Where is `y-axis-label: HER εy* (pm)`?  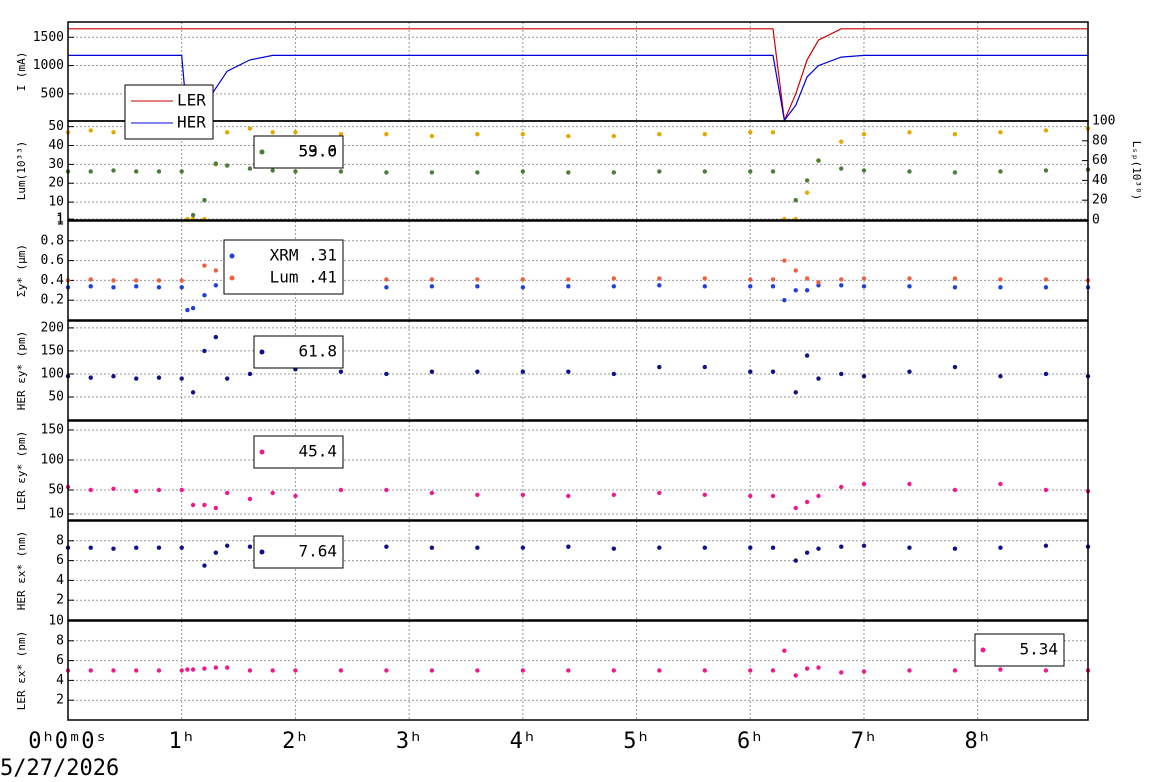
y-axis-label: HER εy* (pm) is located at coordinates (21, 370).